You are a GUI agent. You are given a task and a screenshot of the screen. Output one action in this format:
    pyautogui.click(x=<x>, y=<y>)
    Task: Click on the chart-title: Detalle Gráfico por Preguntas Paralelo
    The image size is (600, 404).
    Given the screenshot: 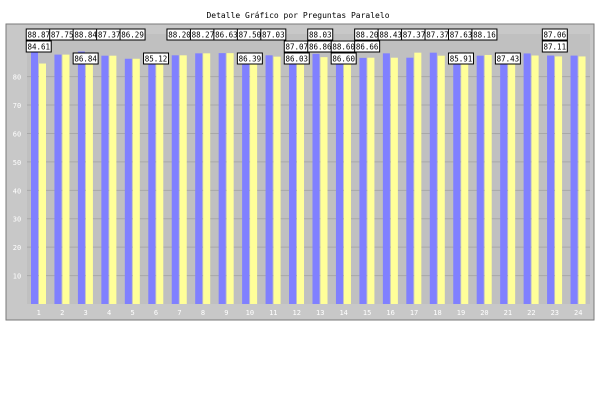 What is the action you would take?
    pyautogui.click(x=297, y=15)
    